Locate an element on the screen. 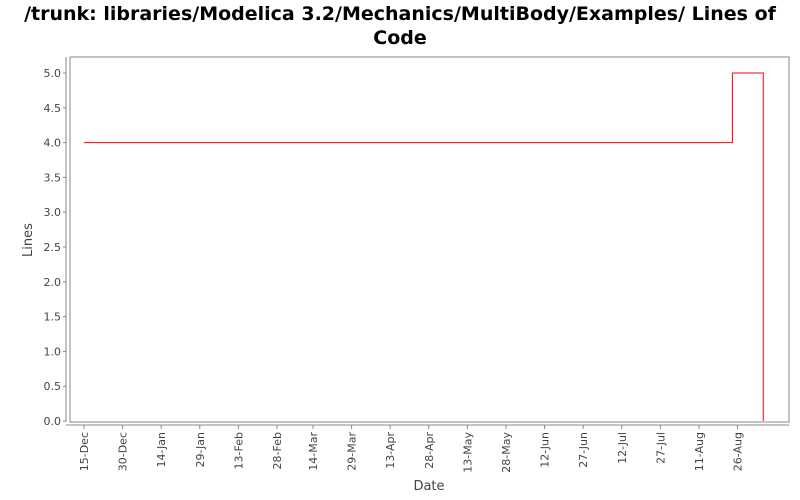 This screenshot has width=800, height=500. x-tick-label: 28-Apr is located at coordinates (429, 450).